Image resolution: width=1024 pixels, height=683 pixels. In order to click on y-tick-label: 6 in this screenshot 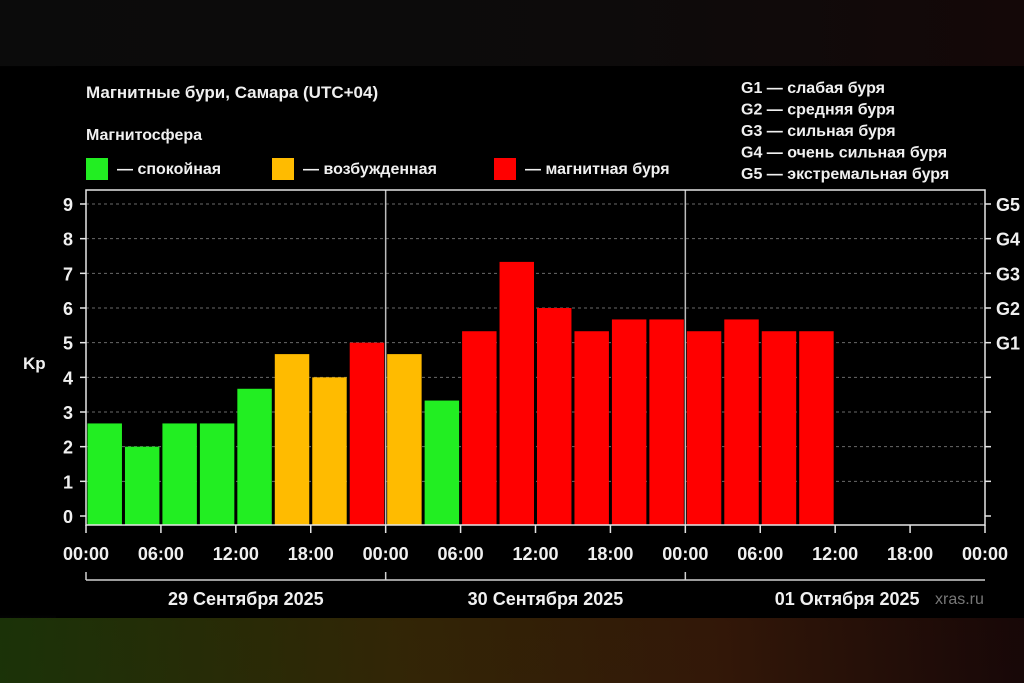, I will do `click(68, 309)`.